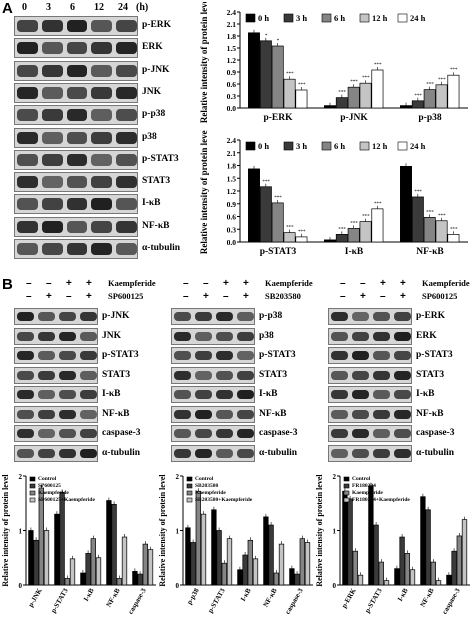 The image size is (474, 634). What do you see at coordinates (339, 146) in the screenshot?
I see `legend-label: 6 h` at bounding box center [339, 146].